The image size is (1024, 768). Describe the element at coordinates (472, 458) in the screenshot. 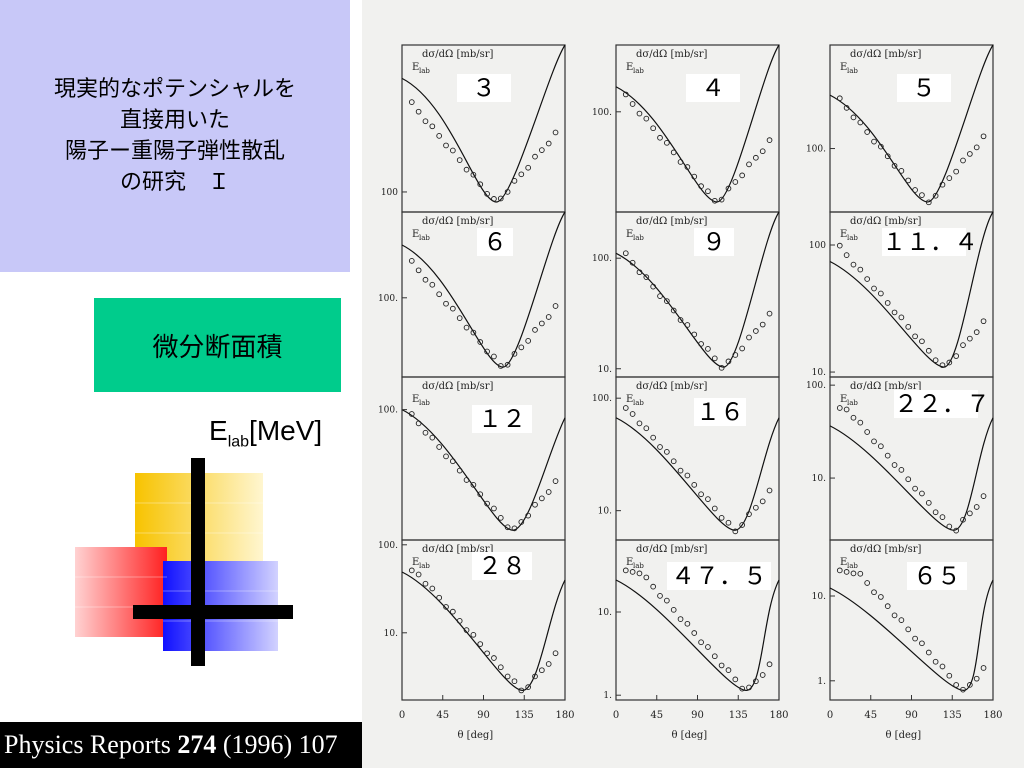

I see `panel-7: dσ/dΩ [mb/sr]E lab 100.` at that location.